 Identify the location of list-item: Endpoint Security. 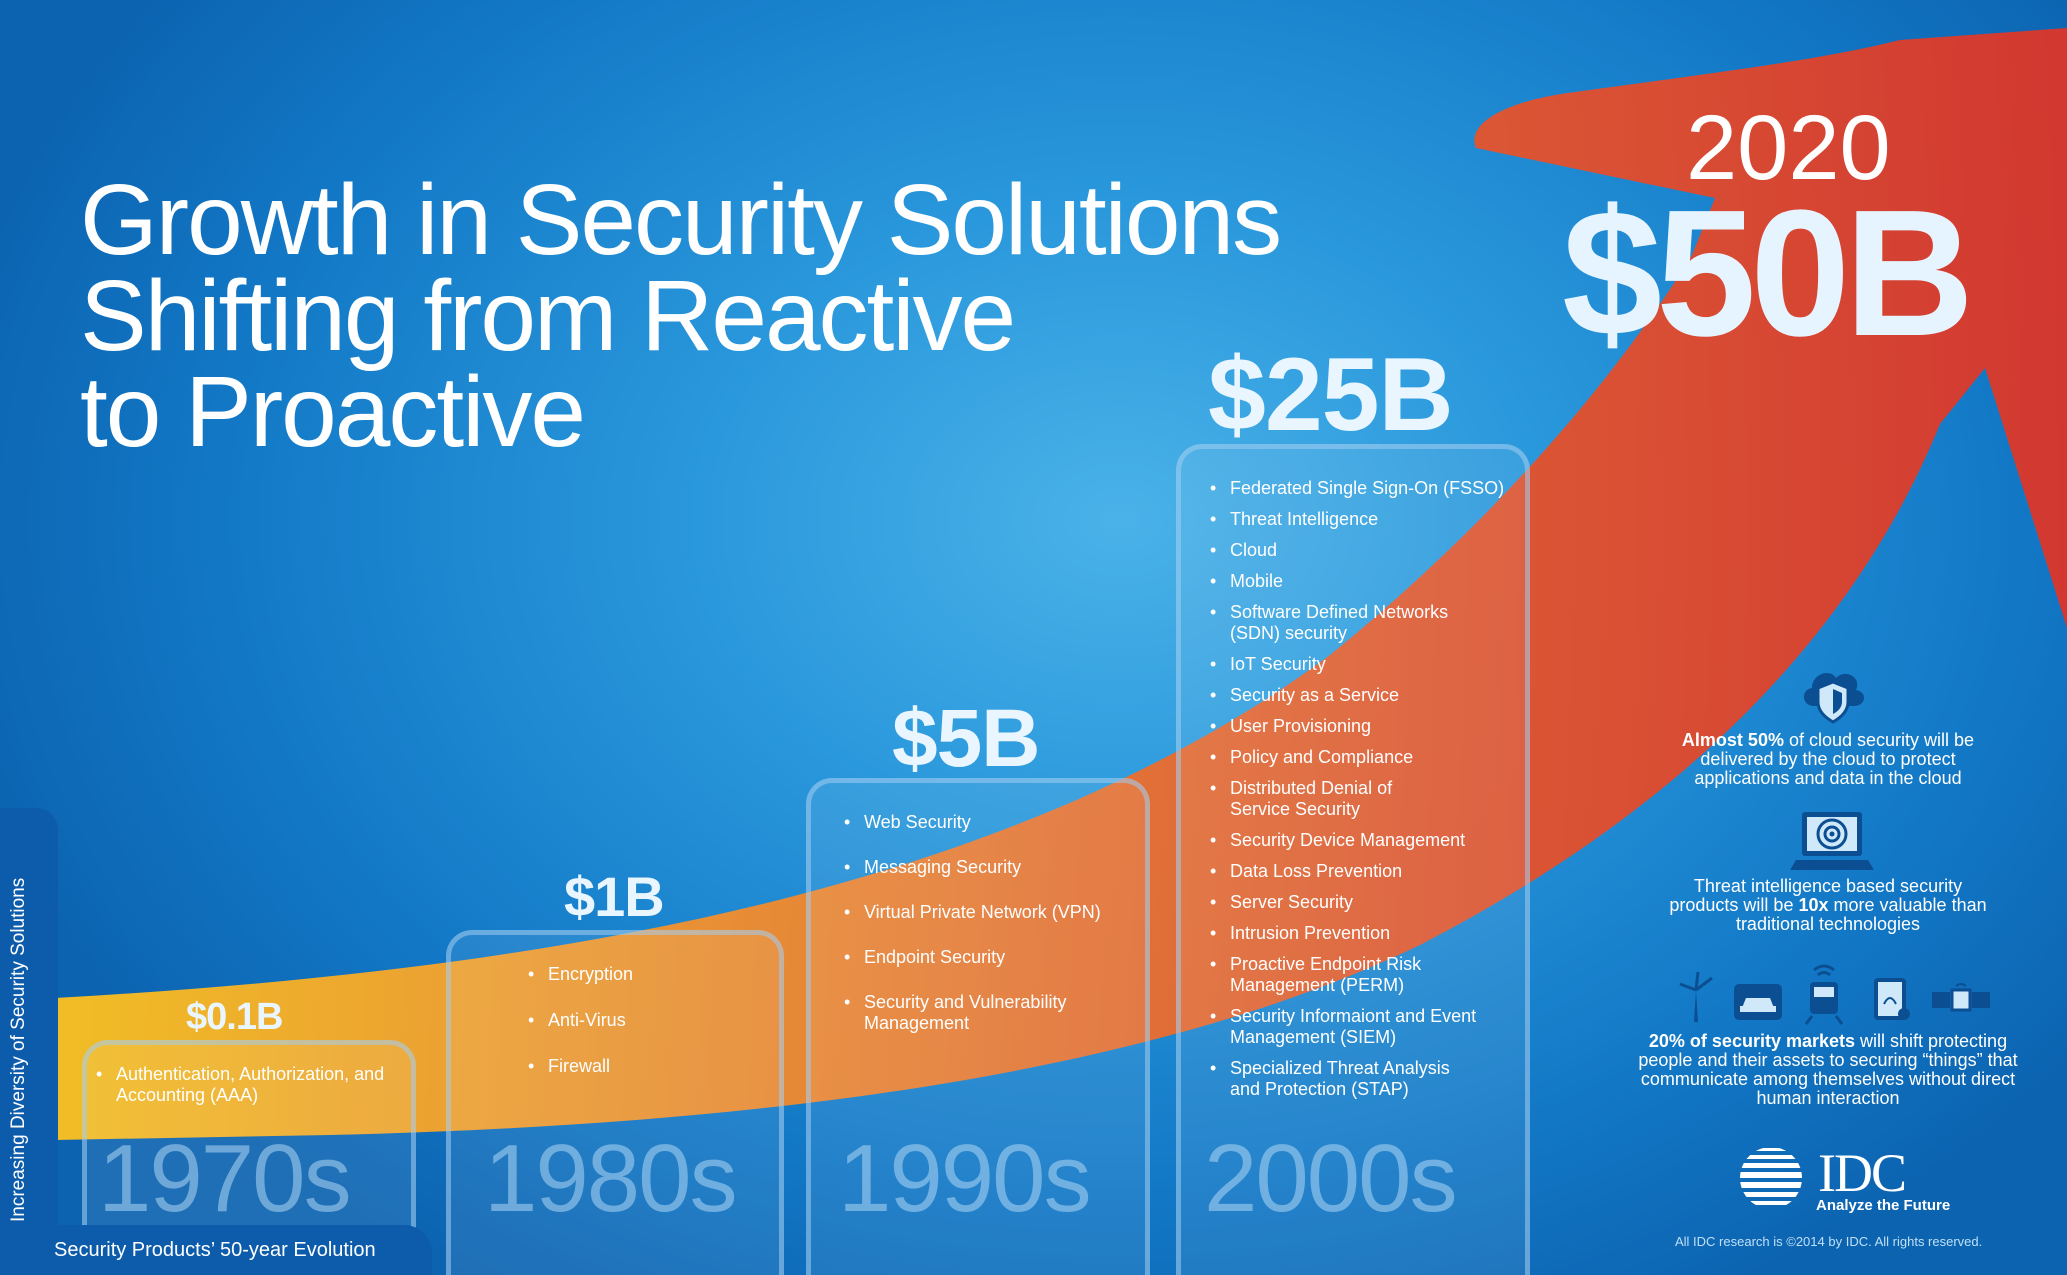
(982, 957).